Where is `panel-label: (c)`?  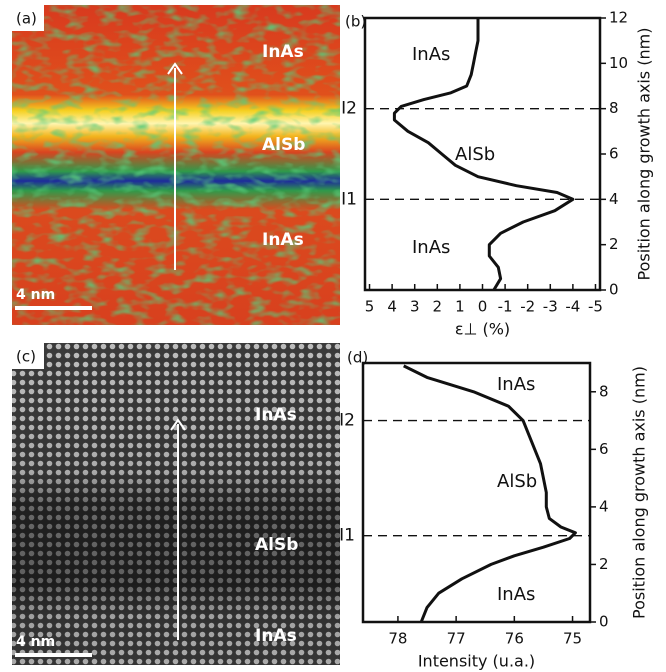 panel-label: (c) is located at coordinates (26, 357).